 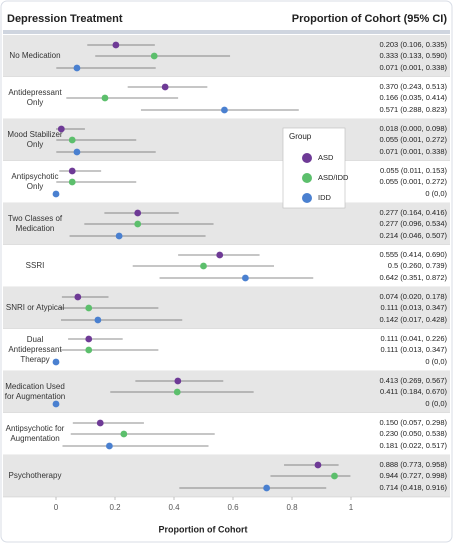 I want to click on value-label: 0.214 (0.046, 0.507), so click(x=413, y=235).